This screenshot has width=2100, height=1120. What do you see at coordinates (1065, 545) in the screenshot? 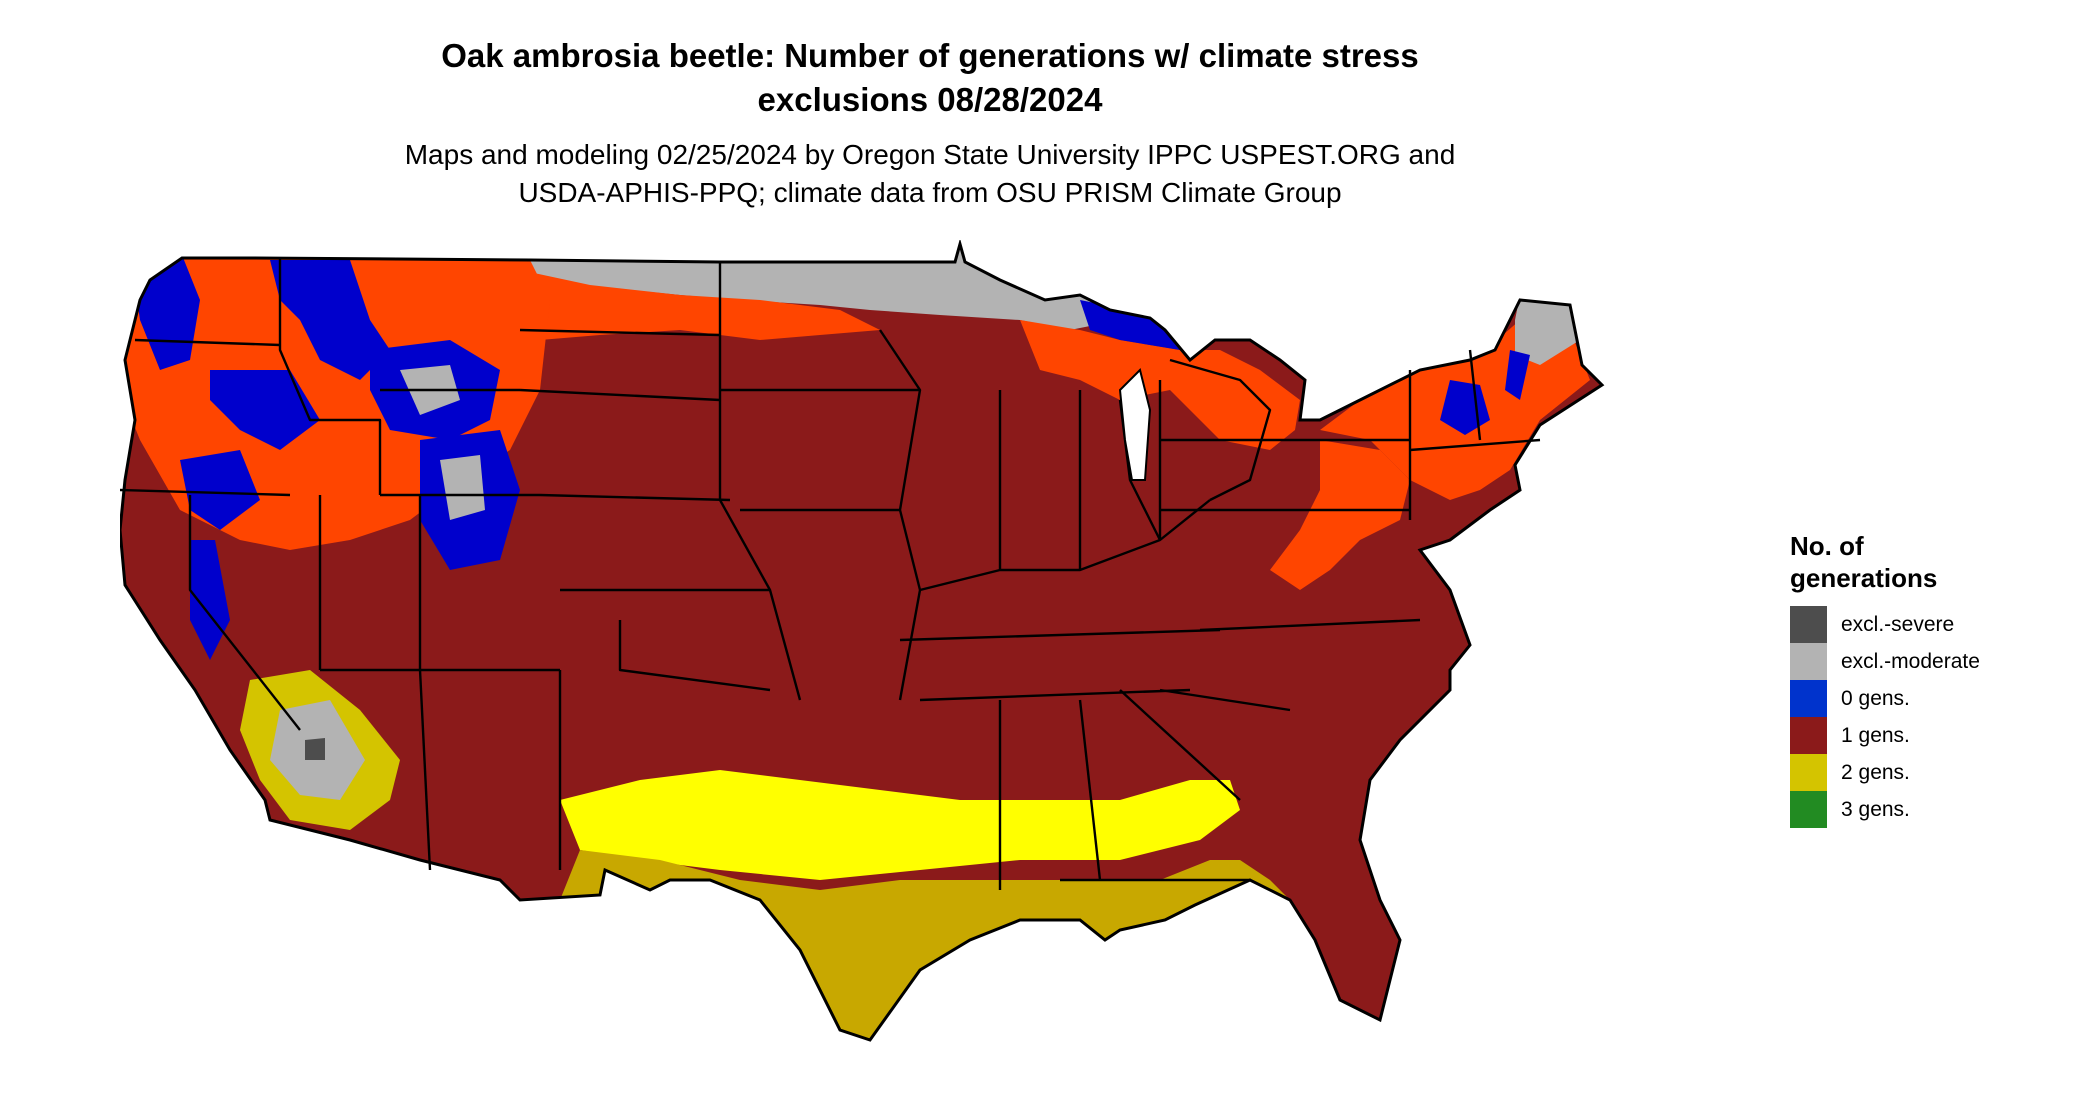
I see `border-ohio-river` at bounding box center [1065, 545].